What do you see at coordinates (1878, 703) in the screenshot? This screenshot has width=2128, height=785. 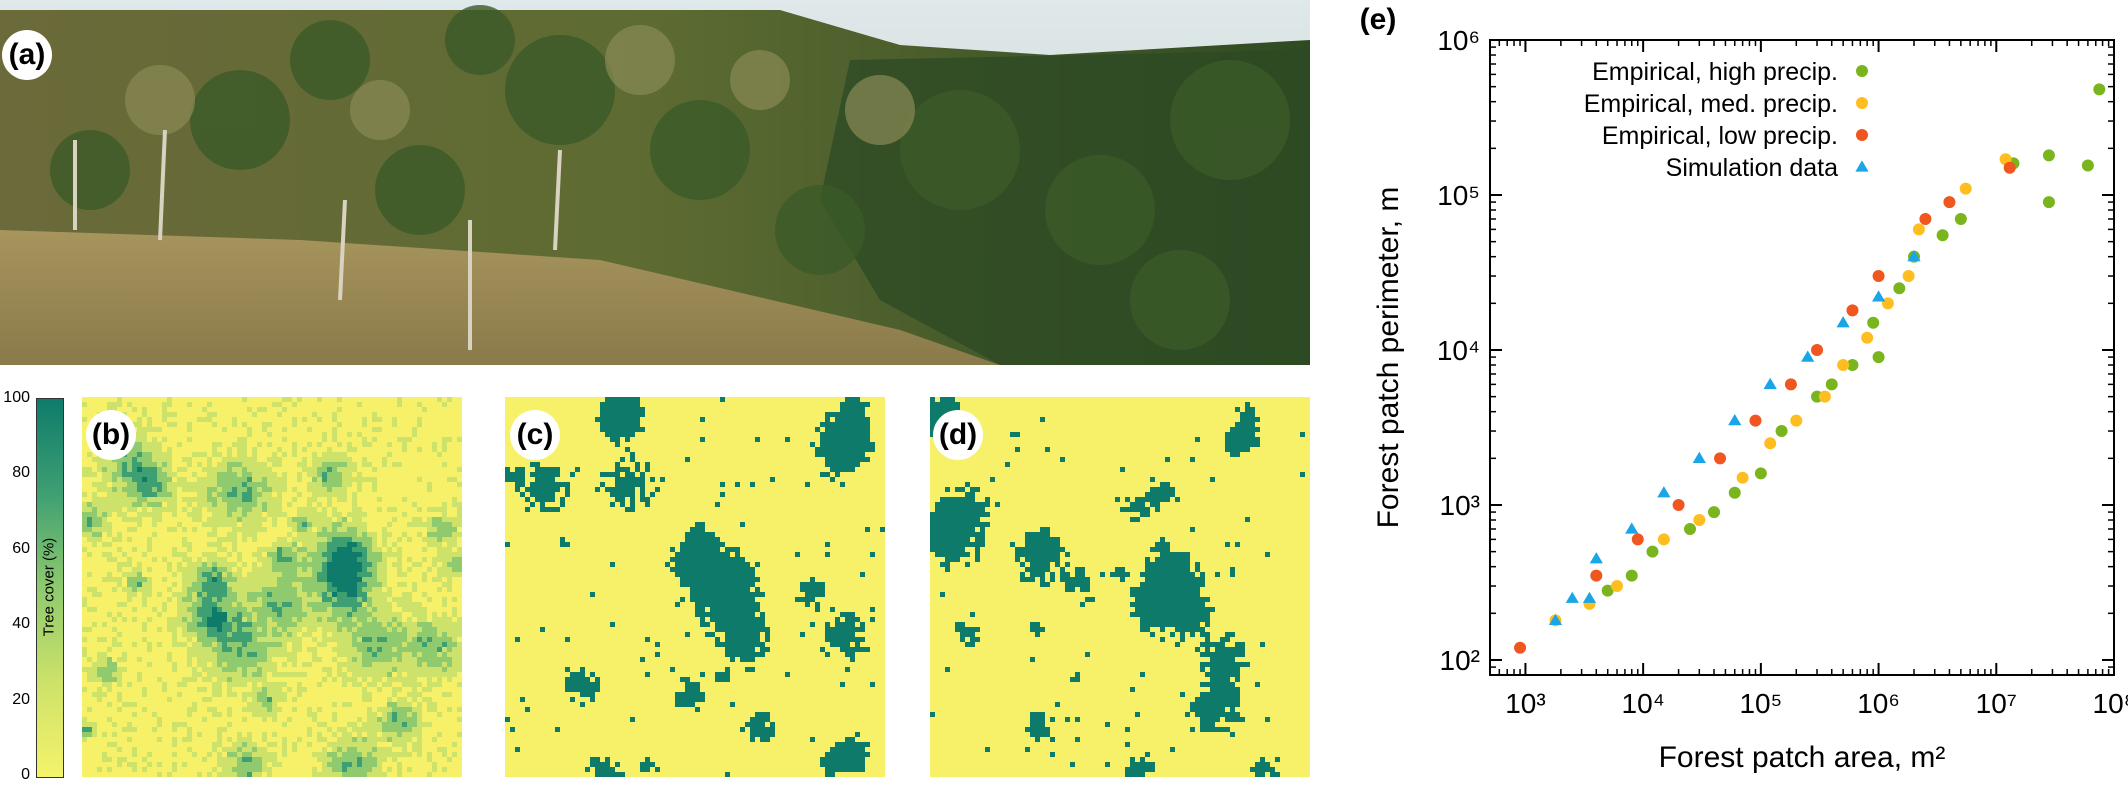 I see `x-tick-label: 10⁶` at bounding box center [1878, 703].